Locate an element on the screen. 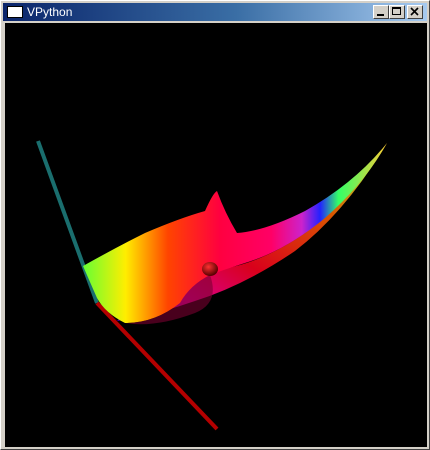 This screenshot has width=430, height=450. app-window-icon is located at coordinates (15, 12).